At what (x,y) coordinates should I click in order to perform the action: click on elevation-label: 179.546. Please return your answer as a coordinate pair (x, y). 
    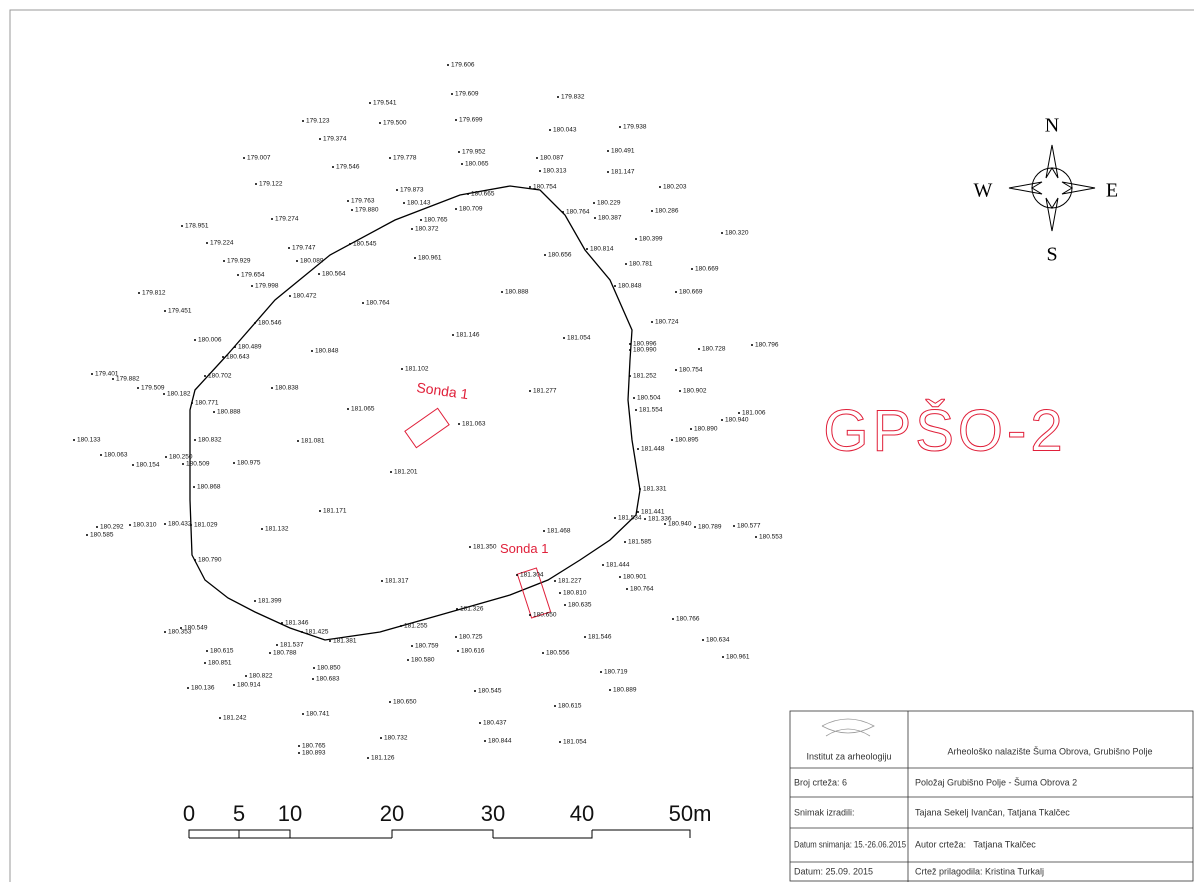
    Looking at the image, I should click on (348, 167).